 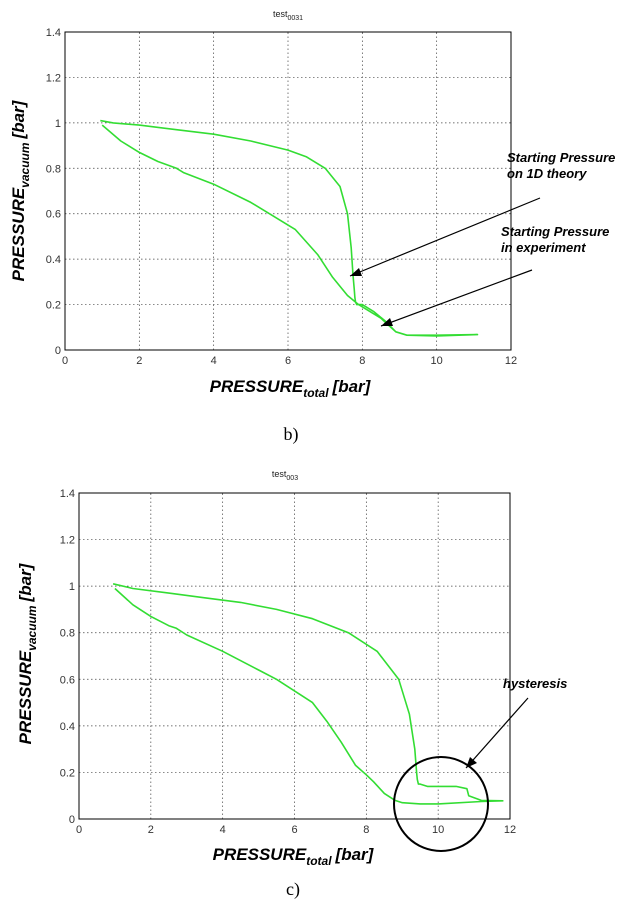 I want to click on annotation-experiment: Starting Pressure in experiment, so click(x=555, y=239).